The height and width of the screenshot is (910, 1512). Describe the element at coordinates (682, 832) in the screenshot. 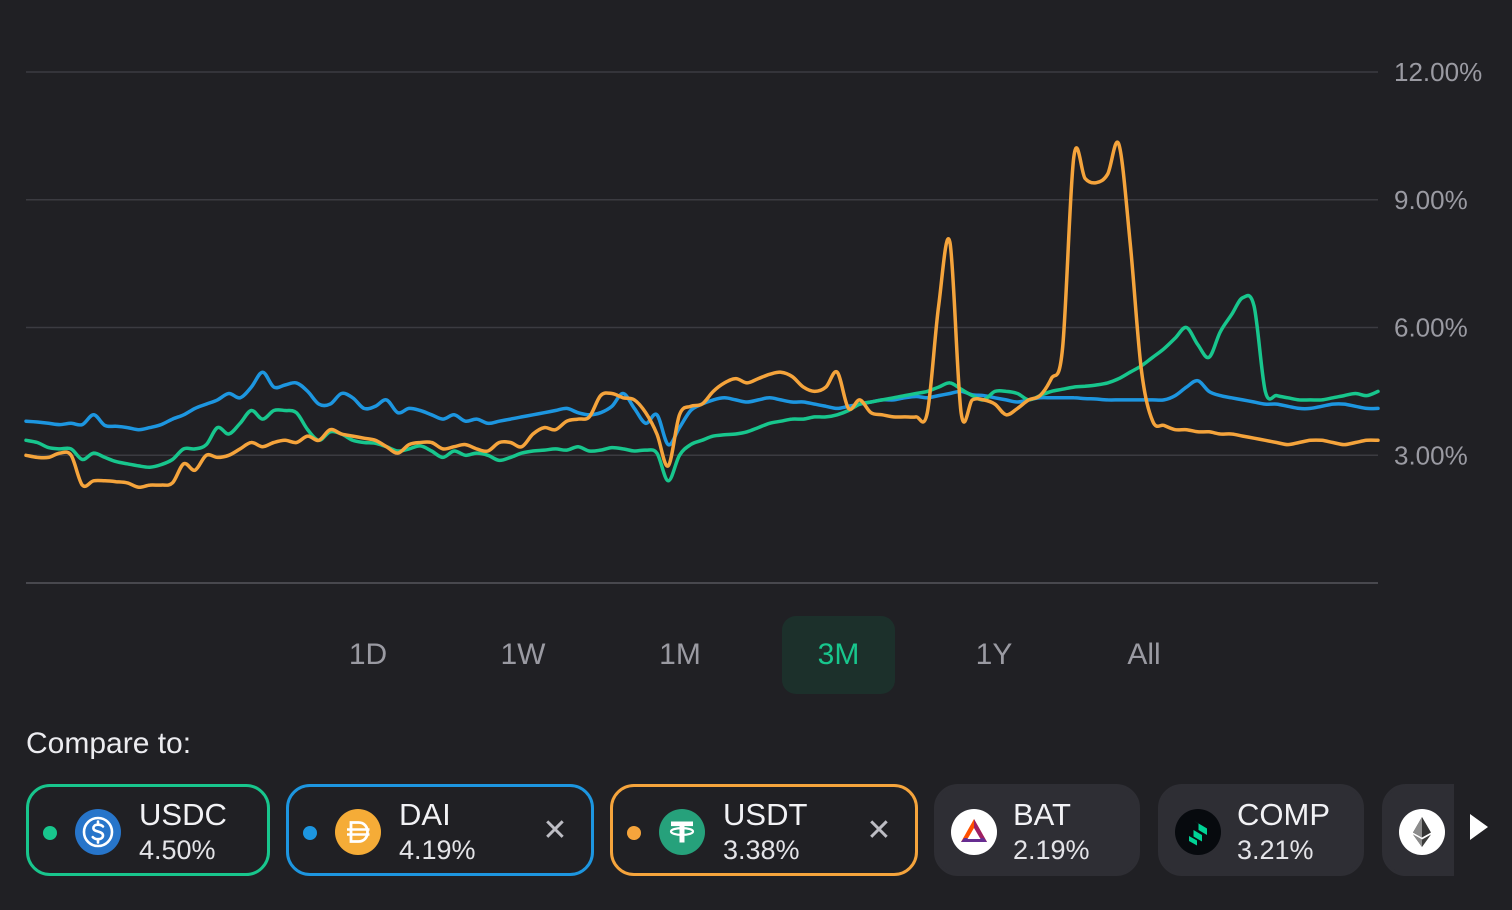

I see `usdt-icon` at that location.